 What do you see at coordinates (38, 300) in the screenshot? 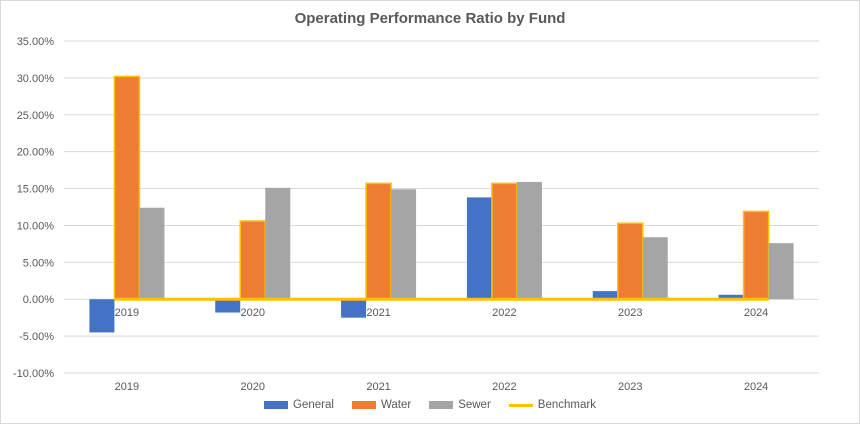
I see `y-tick-label: 0.00%` at bounding box center [38, 300].